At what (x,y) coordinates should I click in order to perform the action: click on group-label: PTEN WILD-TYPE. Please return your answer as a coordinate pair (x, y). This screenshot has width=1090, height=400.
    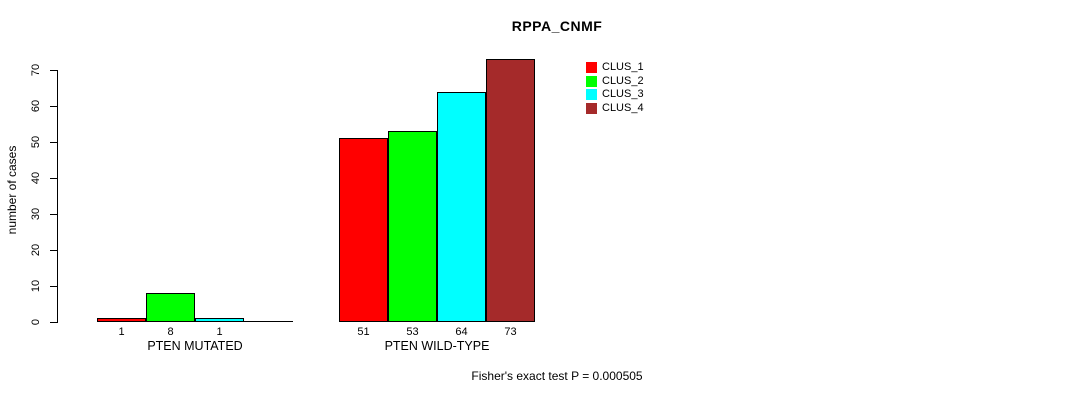
    Looking at the image, I should click on (437, 346).